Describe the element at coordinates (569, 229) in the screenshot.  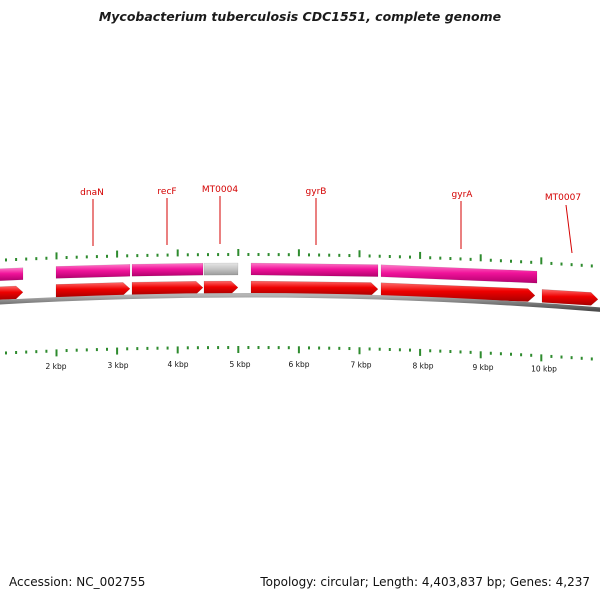
I see `gene-leader-line` at that location.